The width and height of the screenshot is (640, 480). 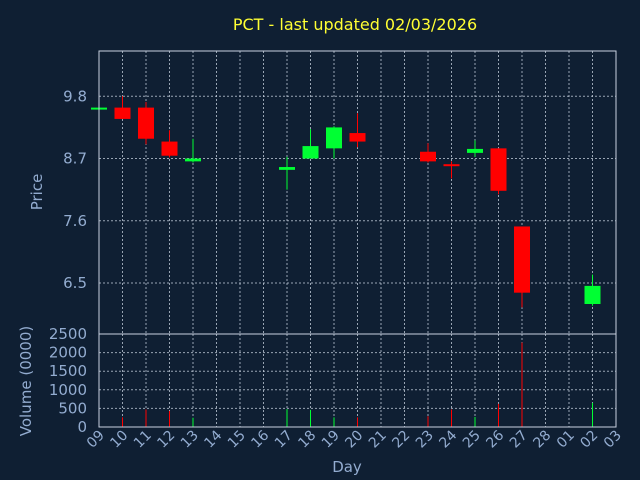 What do you see at coordinates (190, 440) in the screenshot?
I see `x-tick-label: 13` at bounding box center [190, 440].